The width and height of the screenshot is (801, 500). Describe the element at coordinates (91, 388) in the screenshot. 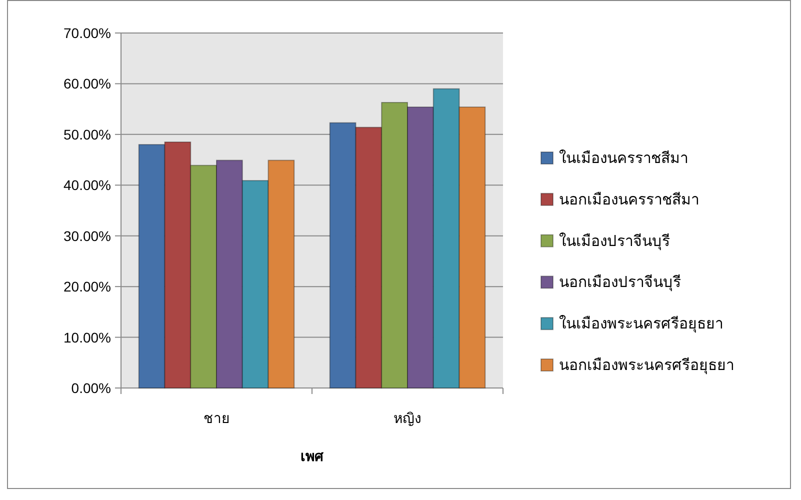

I see `y-tick-label: 0.00%` at that location.